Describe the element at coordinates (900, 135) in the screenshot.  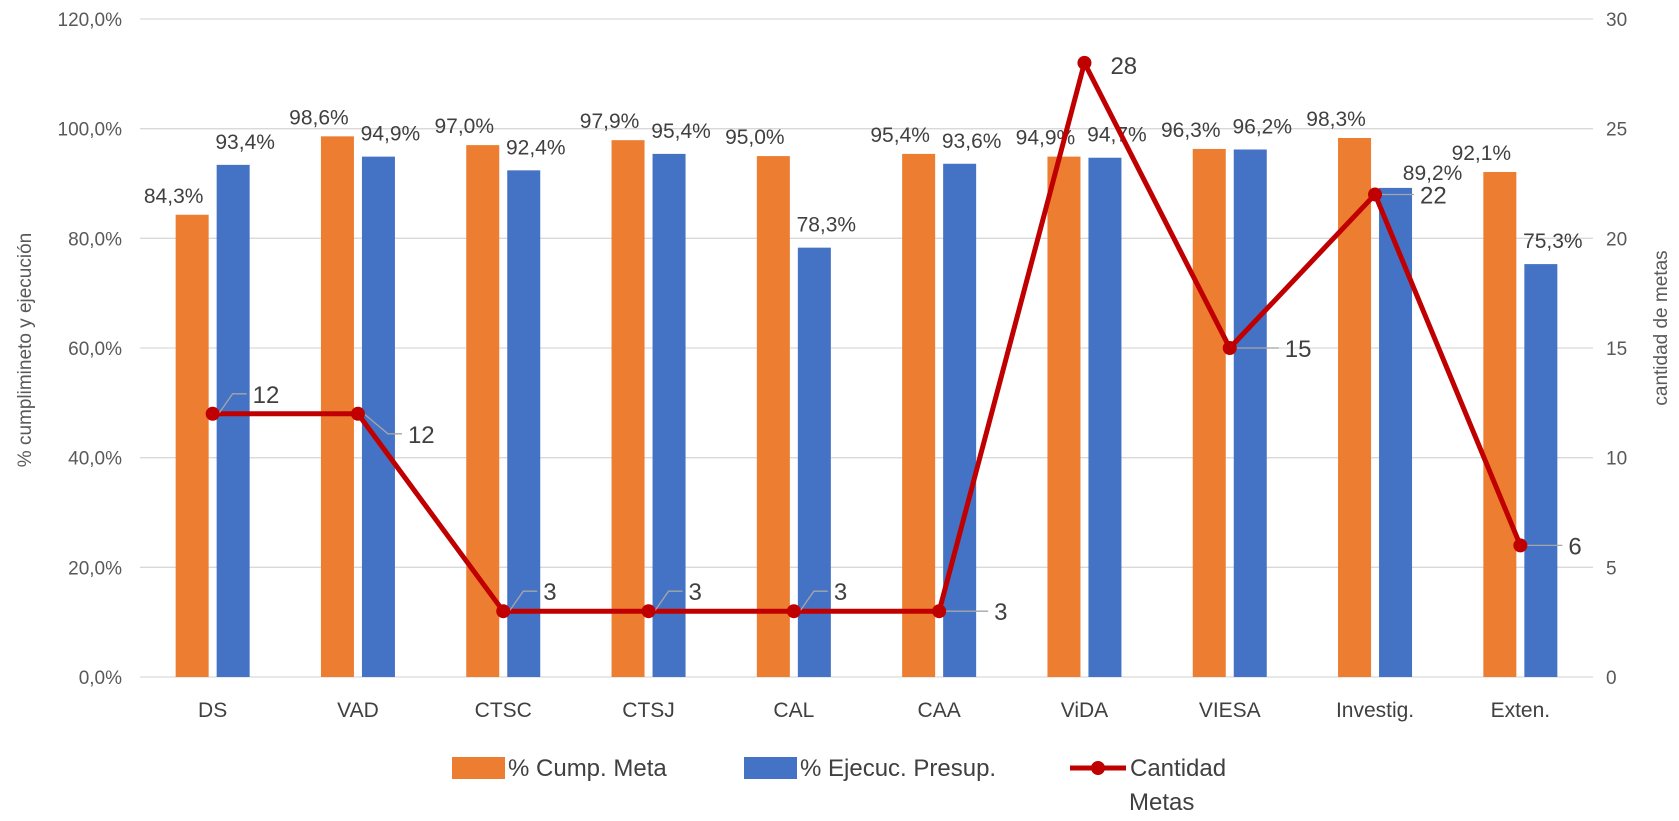
I see `data-label-cump-meta: 95,4%` at that location.